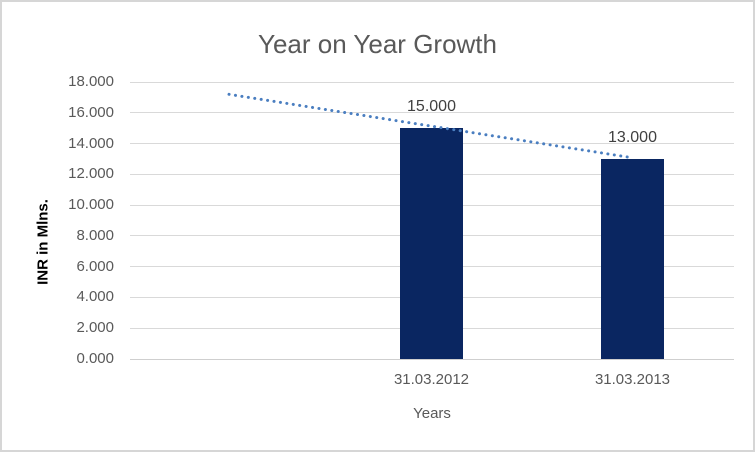 Image resolution: width=755 pixels, height=452 pixels. What do you see at coordinates (431, 379) in the screenshot?
I see `x-tick-label: 31.03.2012` at bounding box center [431, 379].